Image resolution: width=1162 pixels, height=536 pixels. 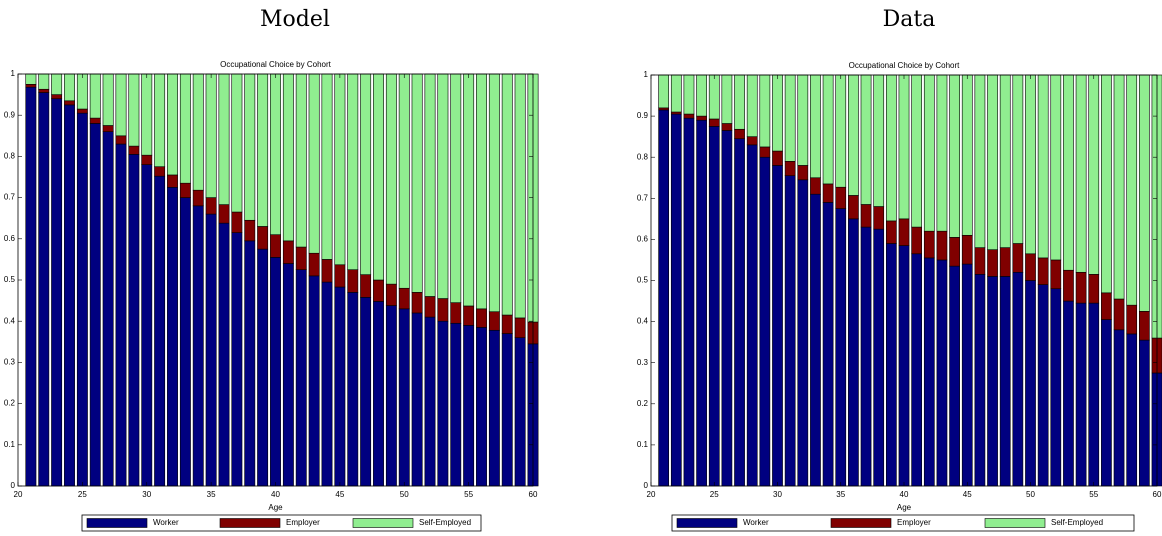 I want to click on x-tick-label: 20, so click(x=18, y=494).